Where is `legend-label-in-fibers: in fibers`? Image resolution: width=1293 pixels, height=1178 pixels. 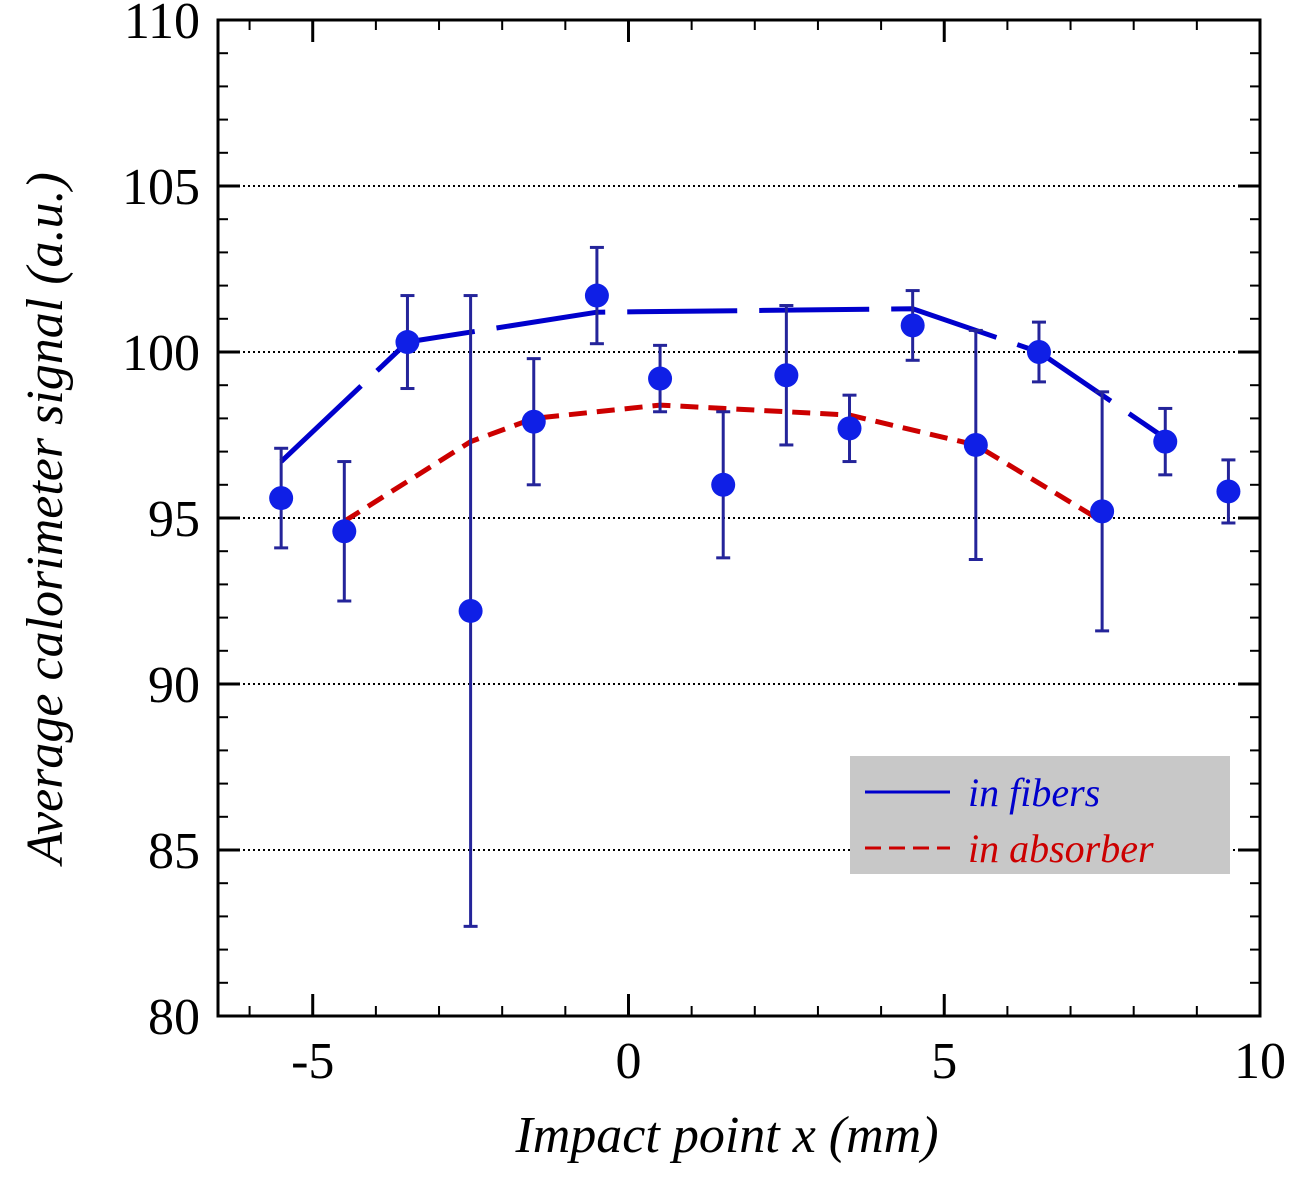
legend-label-in-fibers: in fibers is located at coordinates (1034, 792).